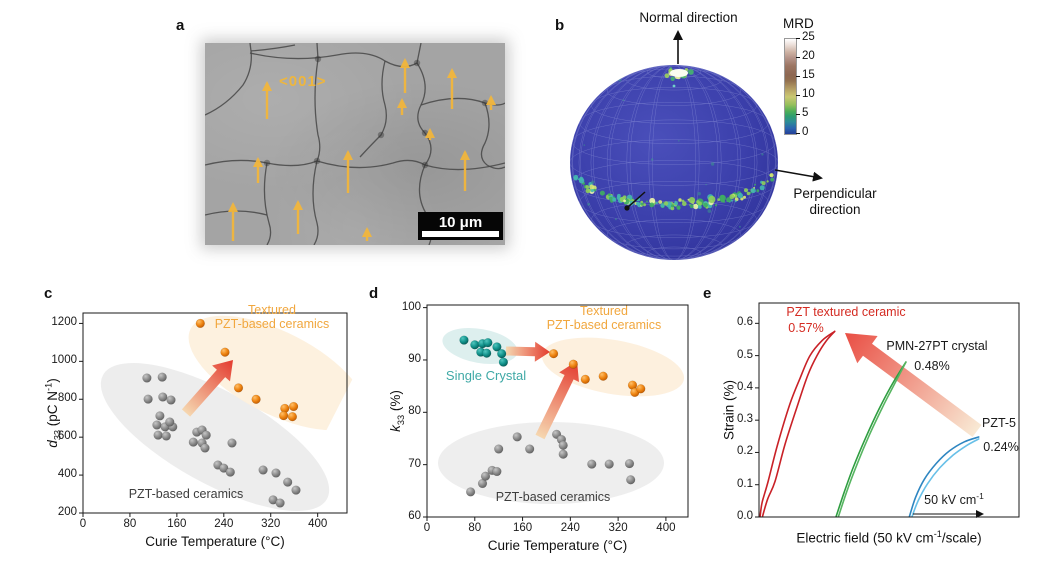  Describe the element at coordinates (745, 354) in the screenshot. I see `y-tick-label: 0.5` at that location.